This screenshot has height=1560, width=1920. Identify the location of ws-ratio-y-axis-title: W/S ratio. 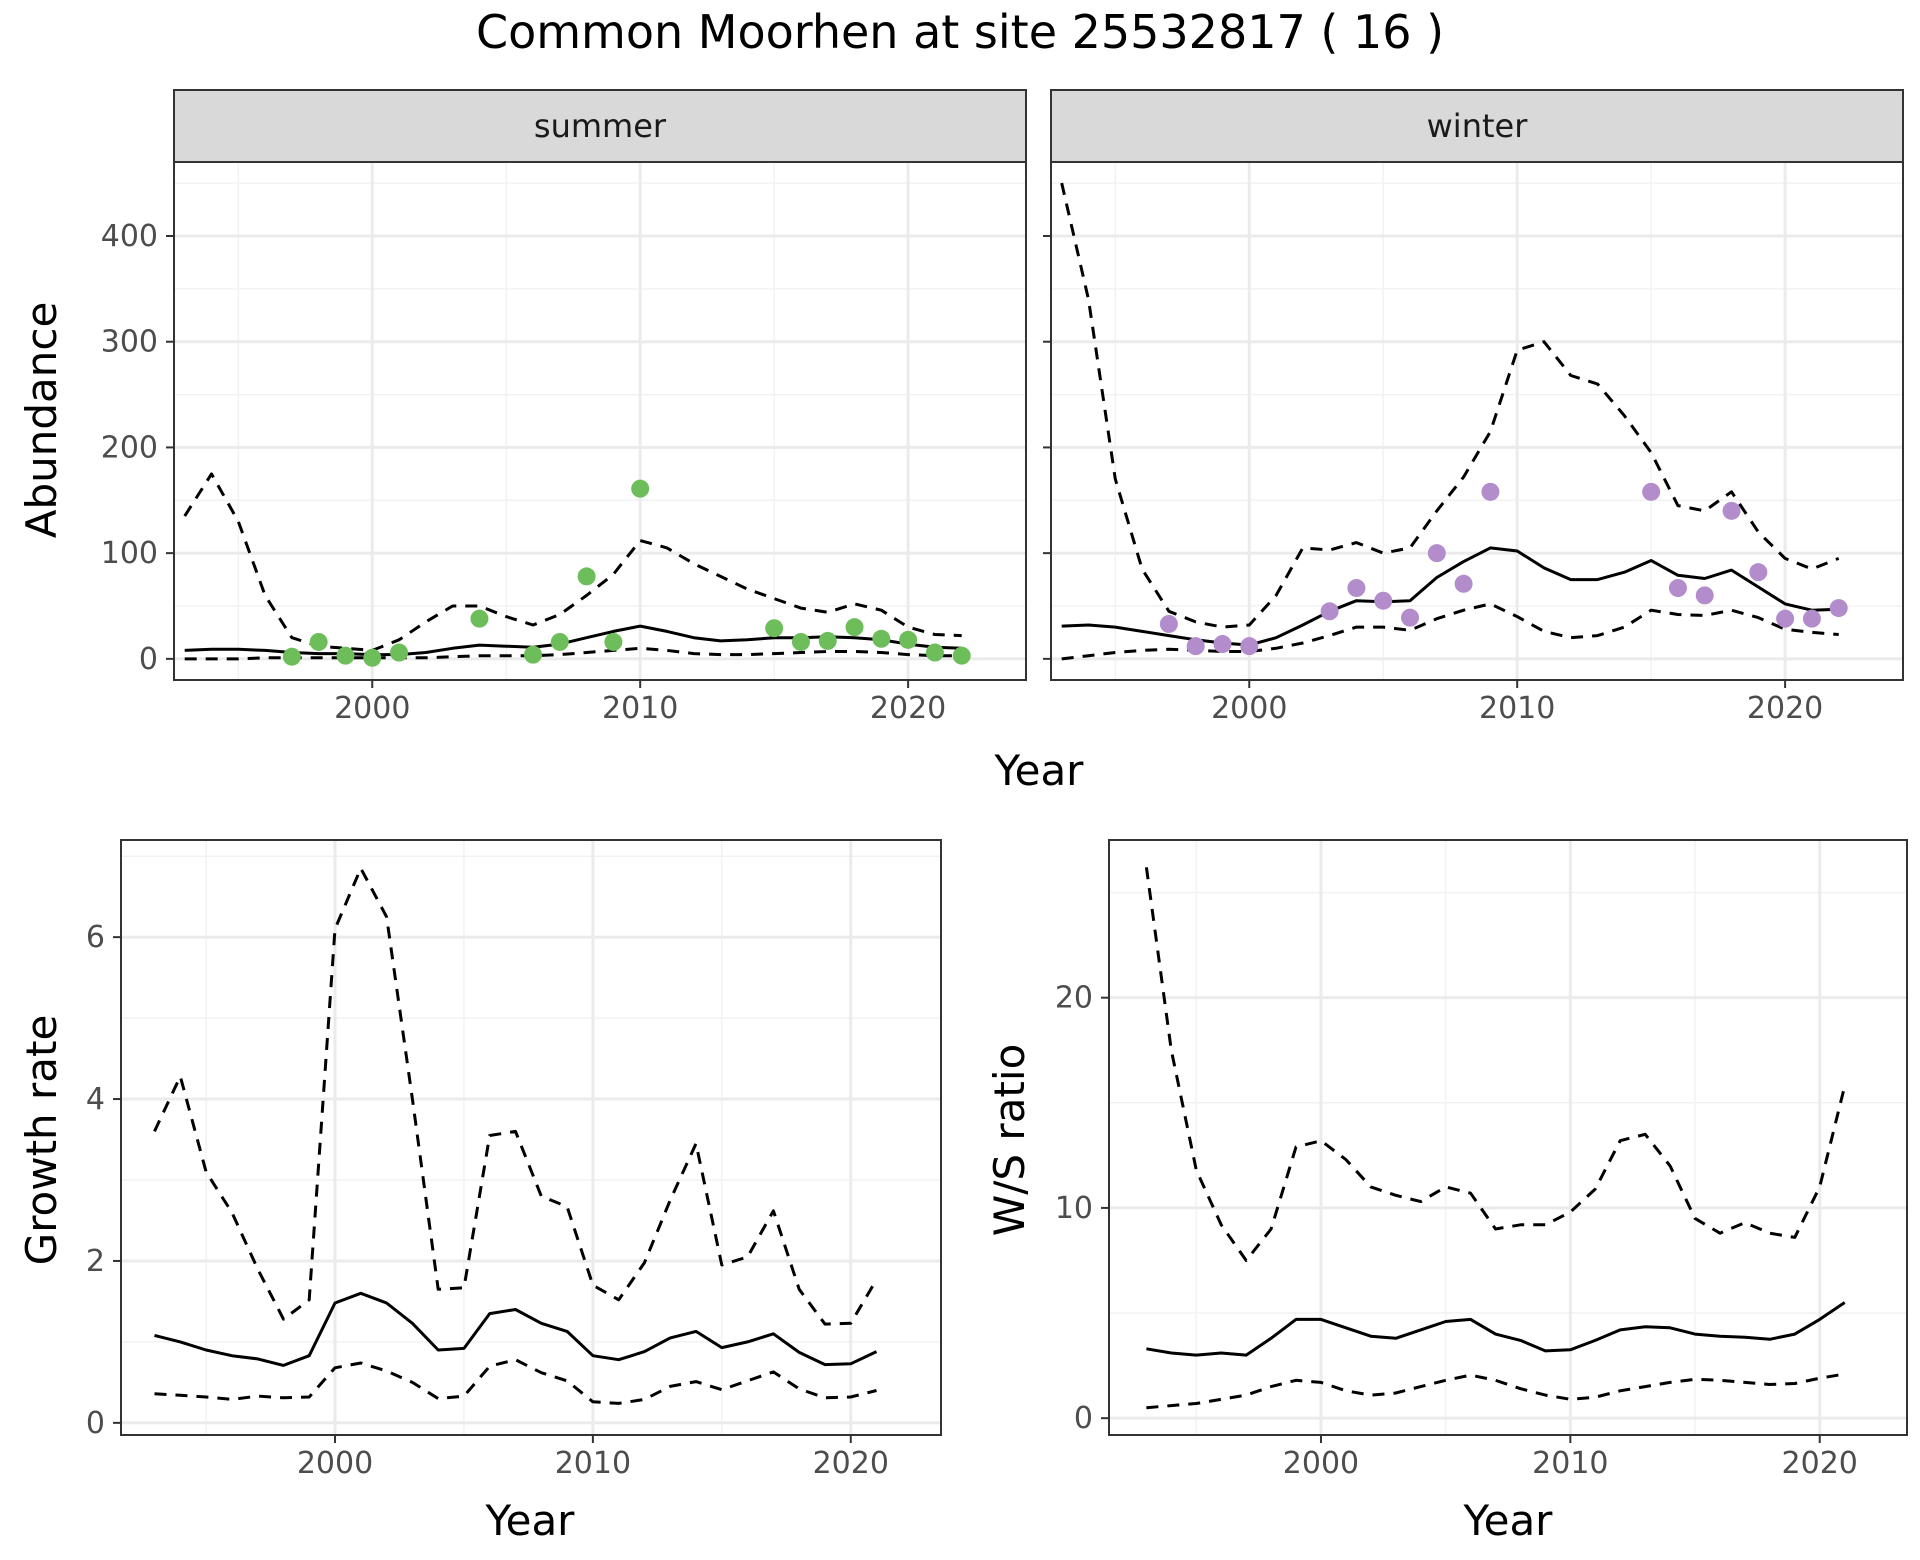
(1009, 1140).